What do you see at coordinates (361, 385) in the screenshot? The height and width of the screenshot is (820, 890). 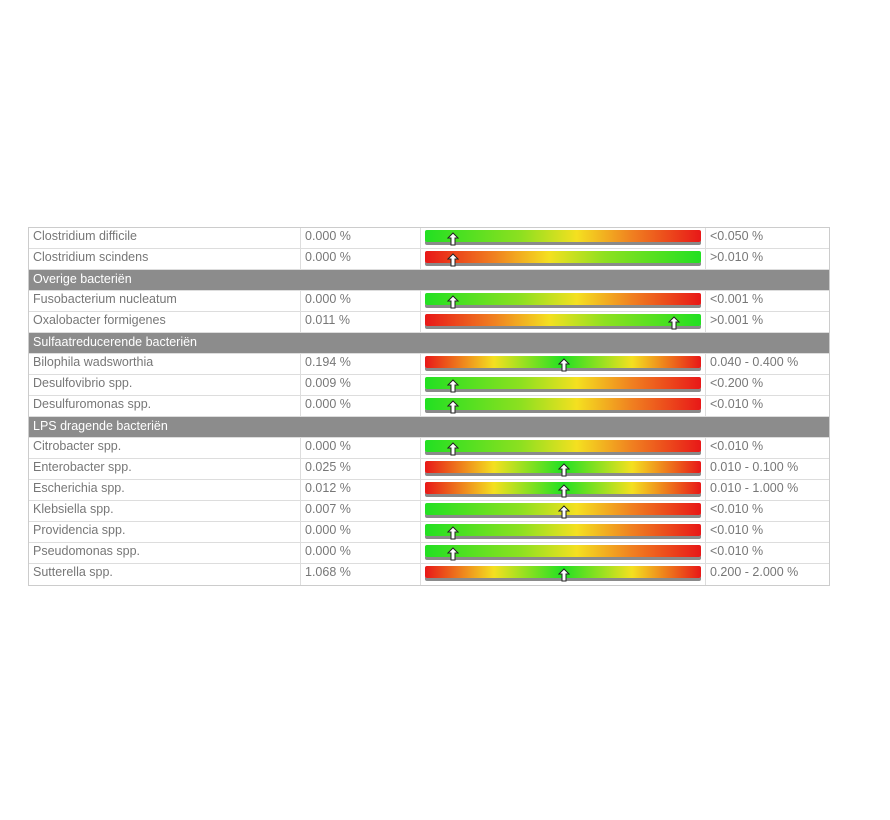 I see `measured-value: 0.009 %` at bounding box center [361, 385].